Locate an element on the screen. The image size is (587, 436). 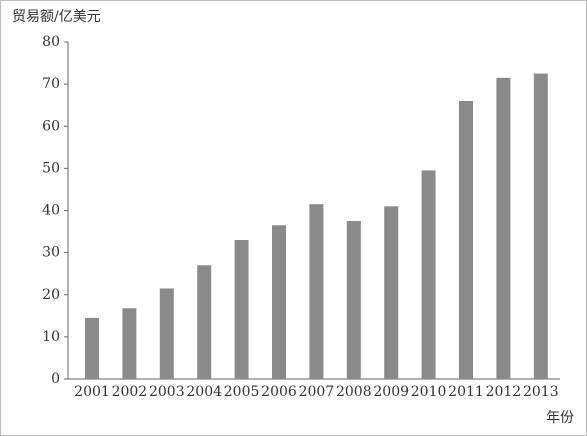
y-axis-label: 贸易额/亿美元 is located at coordinates (56, 17).